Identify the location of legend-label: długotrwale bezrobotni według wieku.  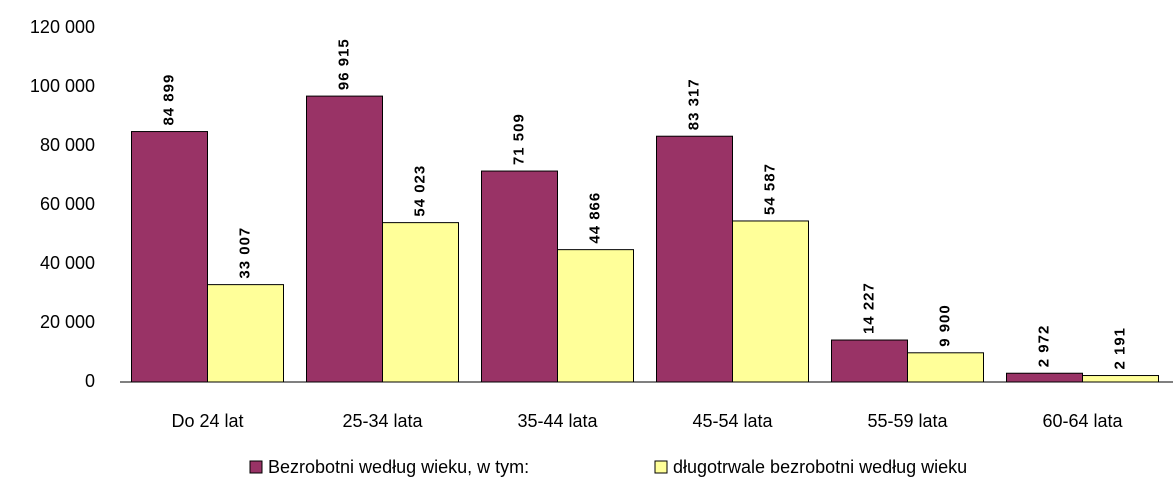
(820, 467).